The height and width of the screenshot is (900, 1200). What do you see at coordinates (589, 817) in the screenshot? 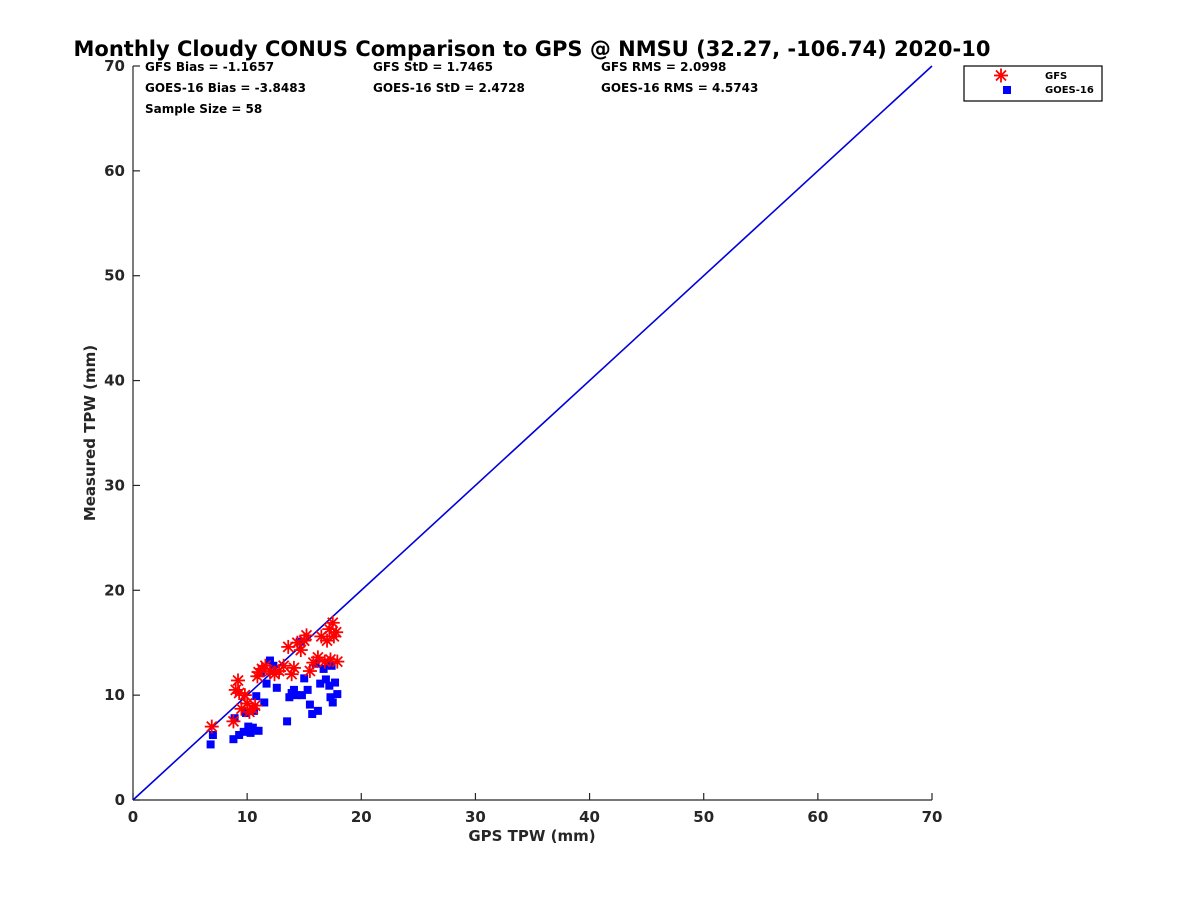
I see `x-tick-label: 40` at bounding box center [589, 817].